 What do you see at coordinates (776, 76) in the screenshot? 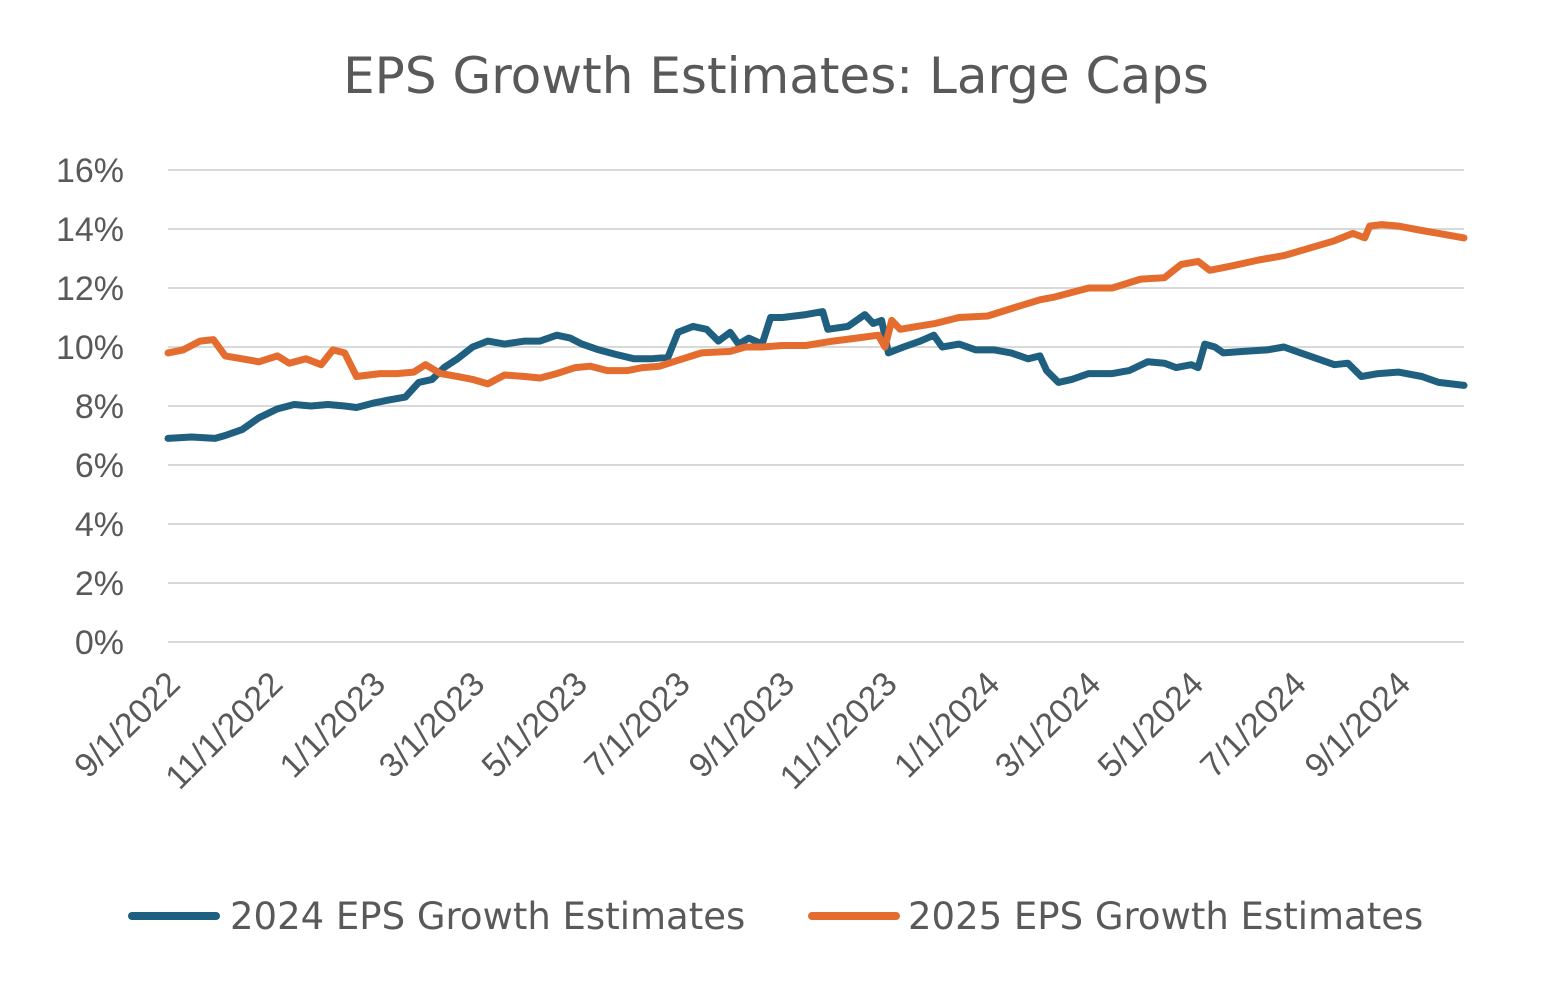
I see `chart-title: EPS Growth Estimates: Large Caps` at bounding box center [776, 76].